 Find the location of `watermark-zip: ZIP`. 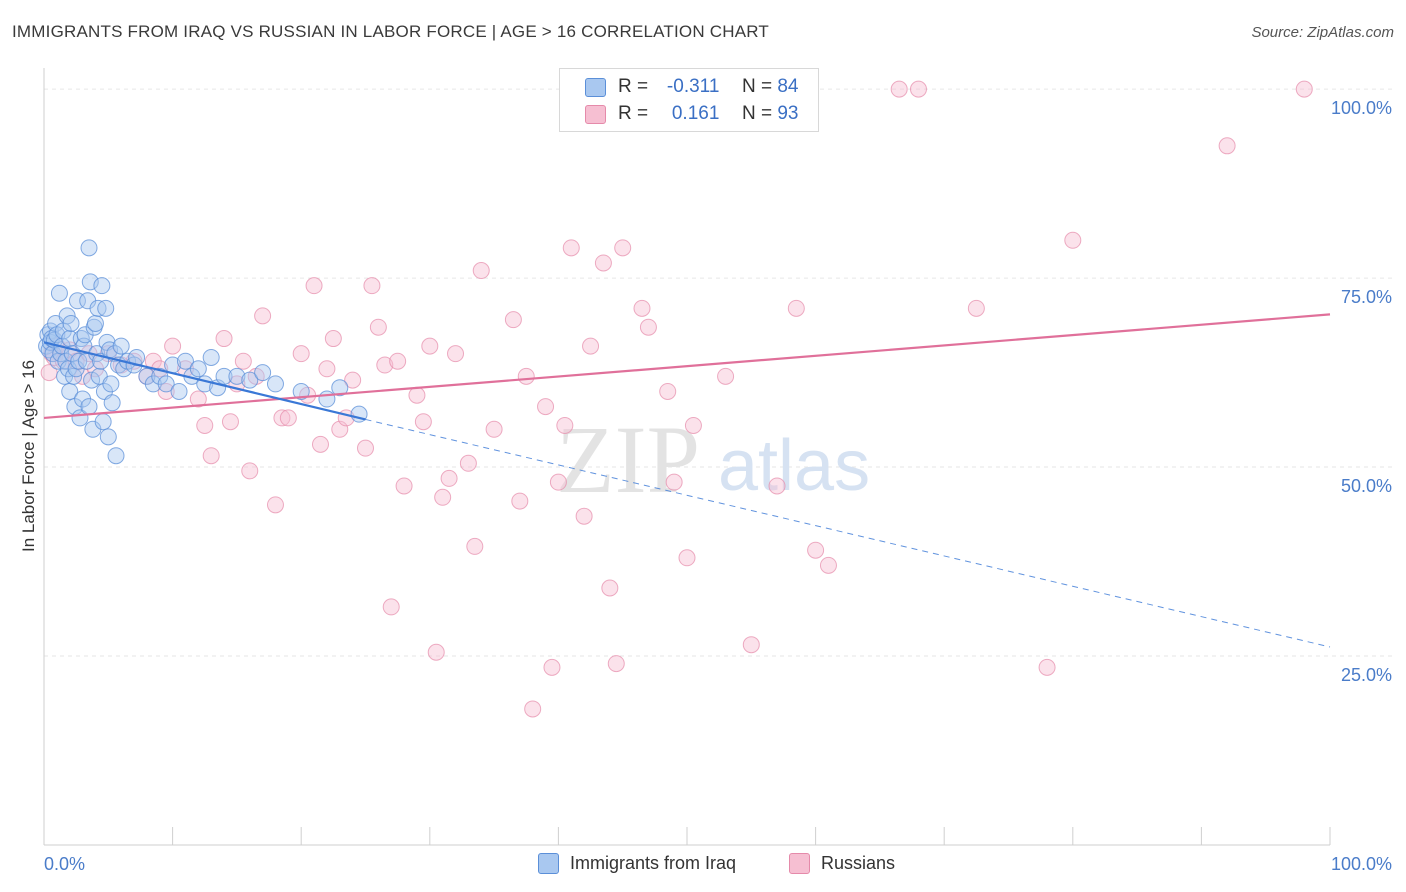

watermark-zip: ZIP is located at coordinates (628, 459).